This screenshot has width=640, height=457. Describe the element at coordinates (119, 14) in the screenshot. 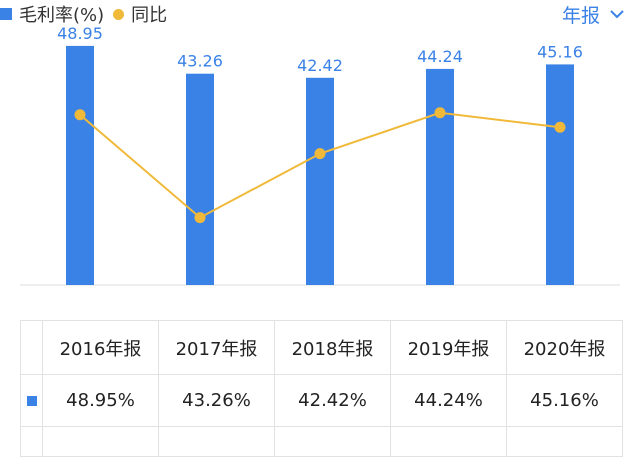

I see `line-legend-swatch` at that location.